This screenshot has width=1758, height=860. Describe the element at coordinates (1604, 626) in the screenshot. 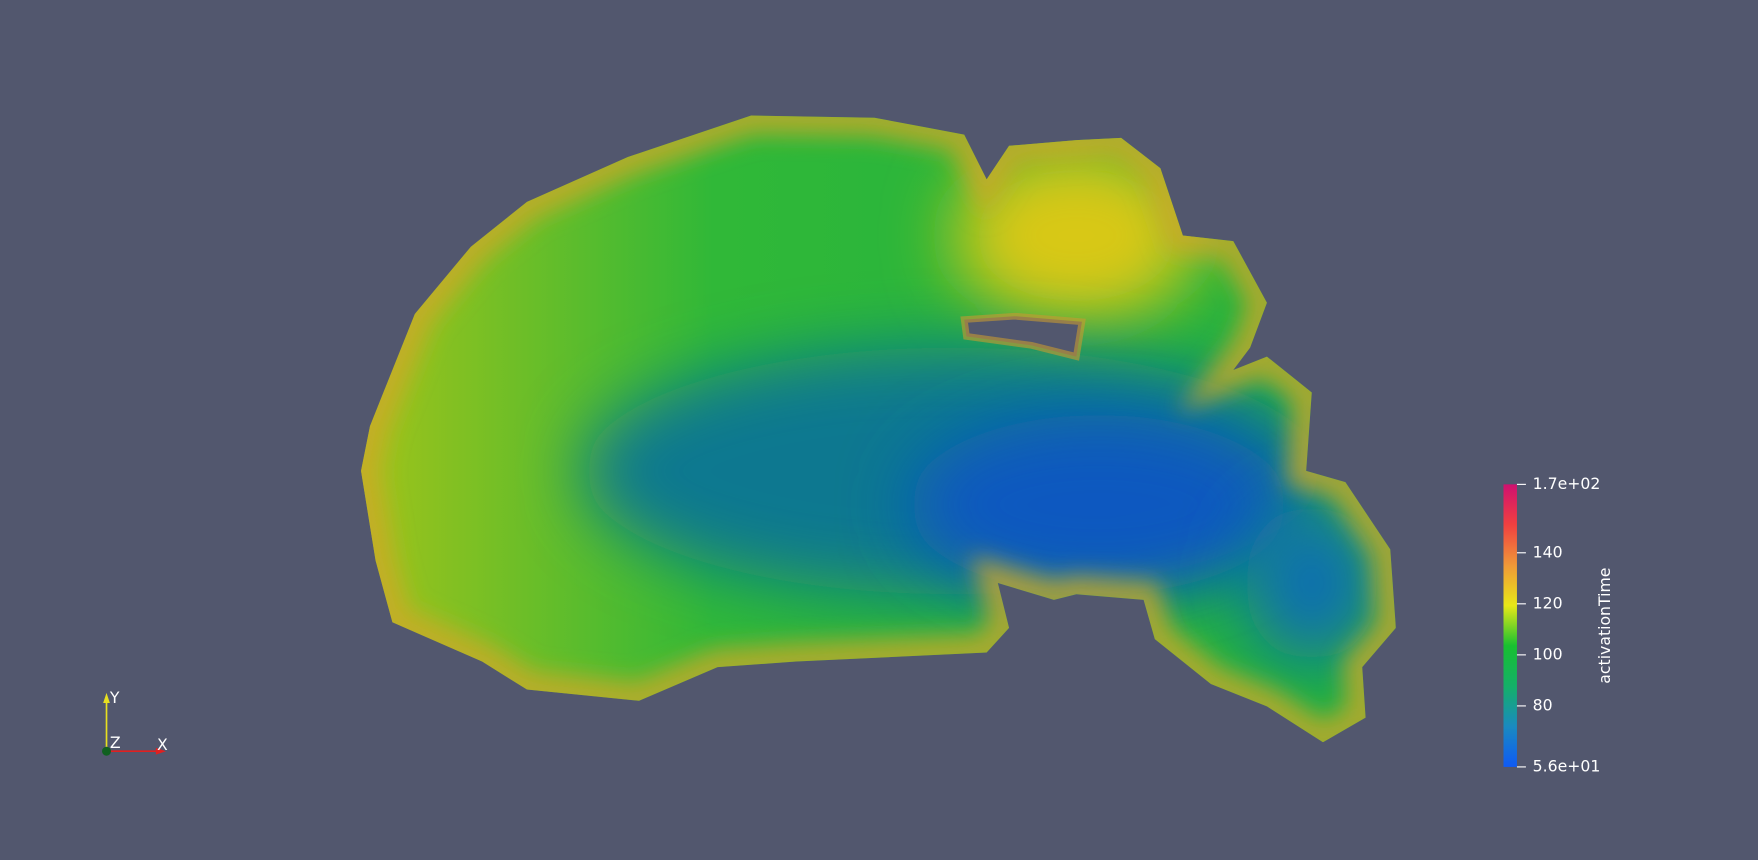

I see `colorbar-title: activationTime` at that location.